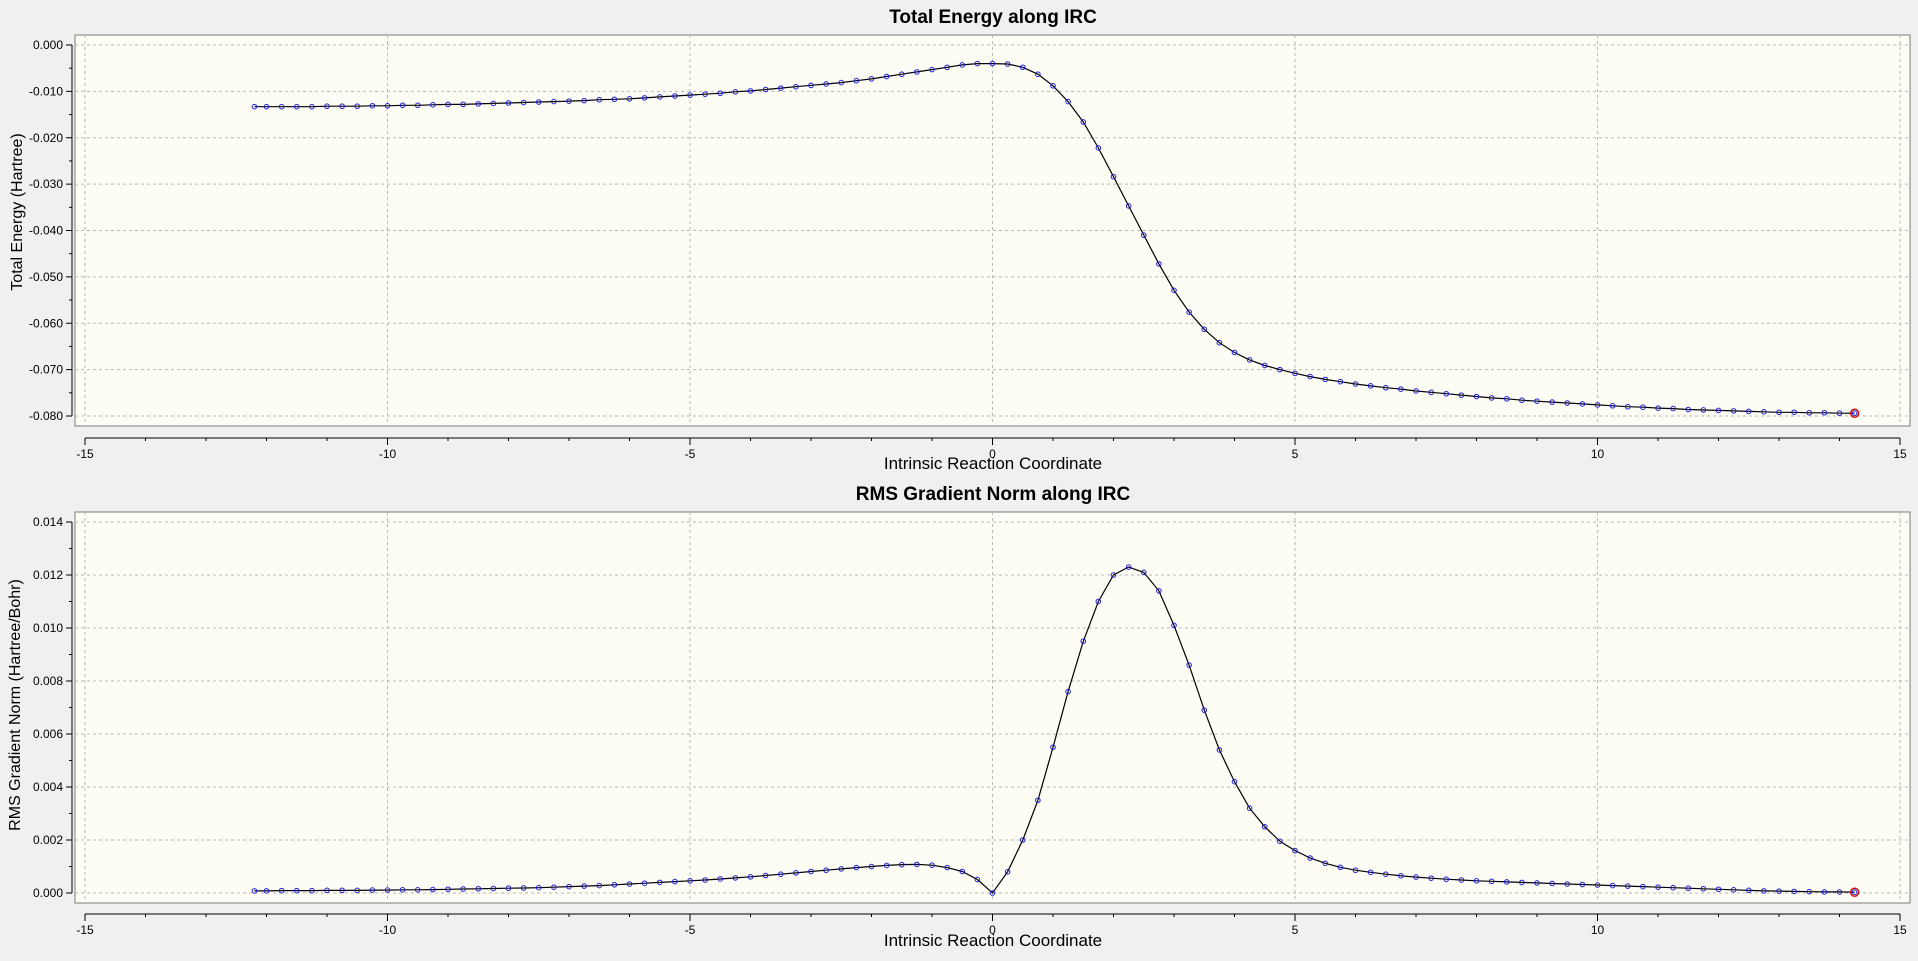 This screenshot has height=961, width=1918. I want to click on y-tick-label: 0.012, so click(48, 575).